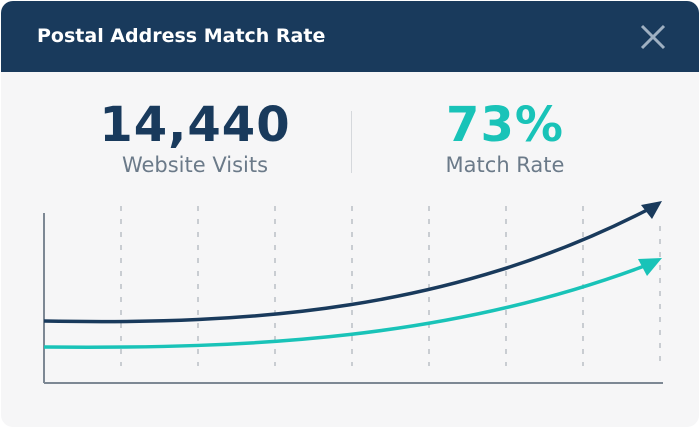 This screenshot has height=428, width=700. What do you see at coordinates (195, 125) in the screenshot?
I see `stat-value: 14,440` at bounding box center [195, 125].